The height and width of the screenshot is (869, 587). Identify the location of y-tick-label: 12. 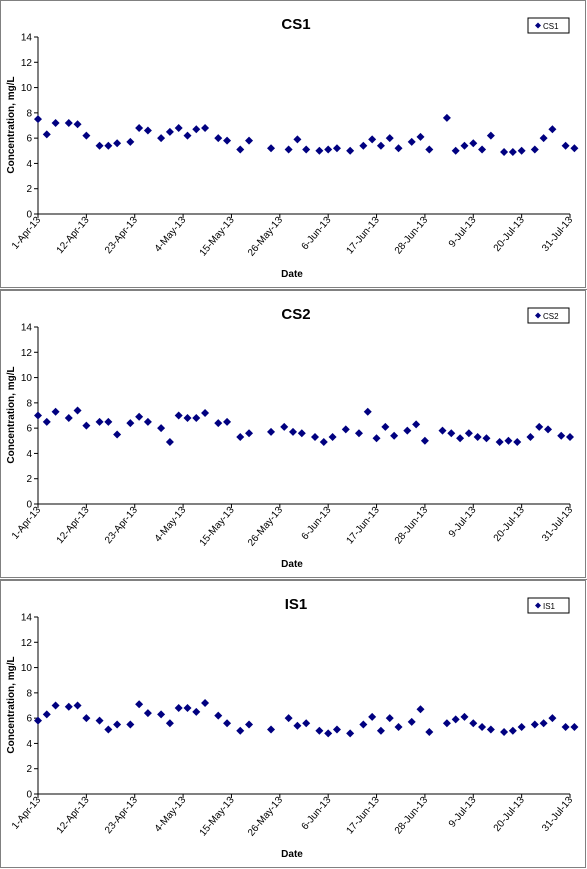
(27, 643).